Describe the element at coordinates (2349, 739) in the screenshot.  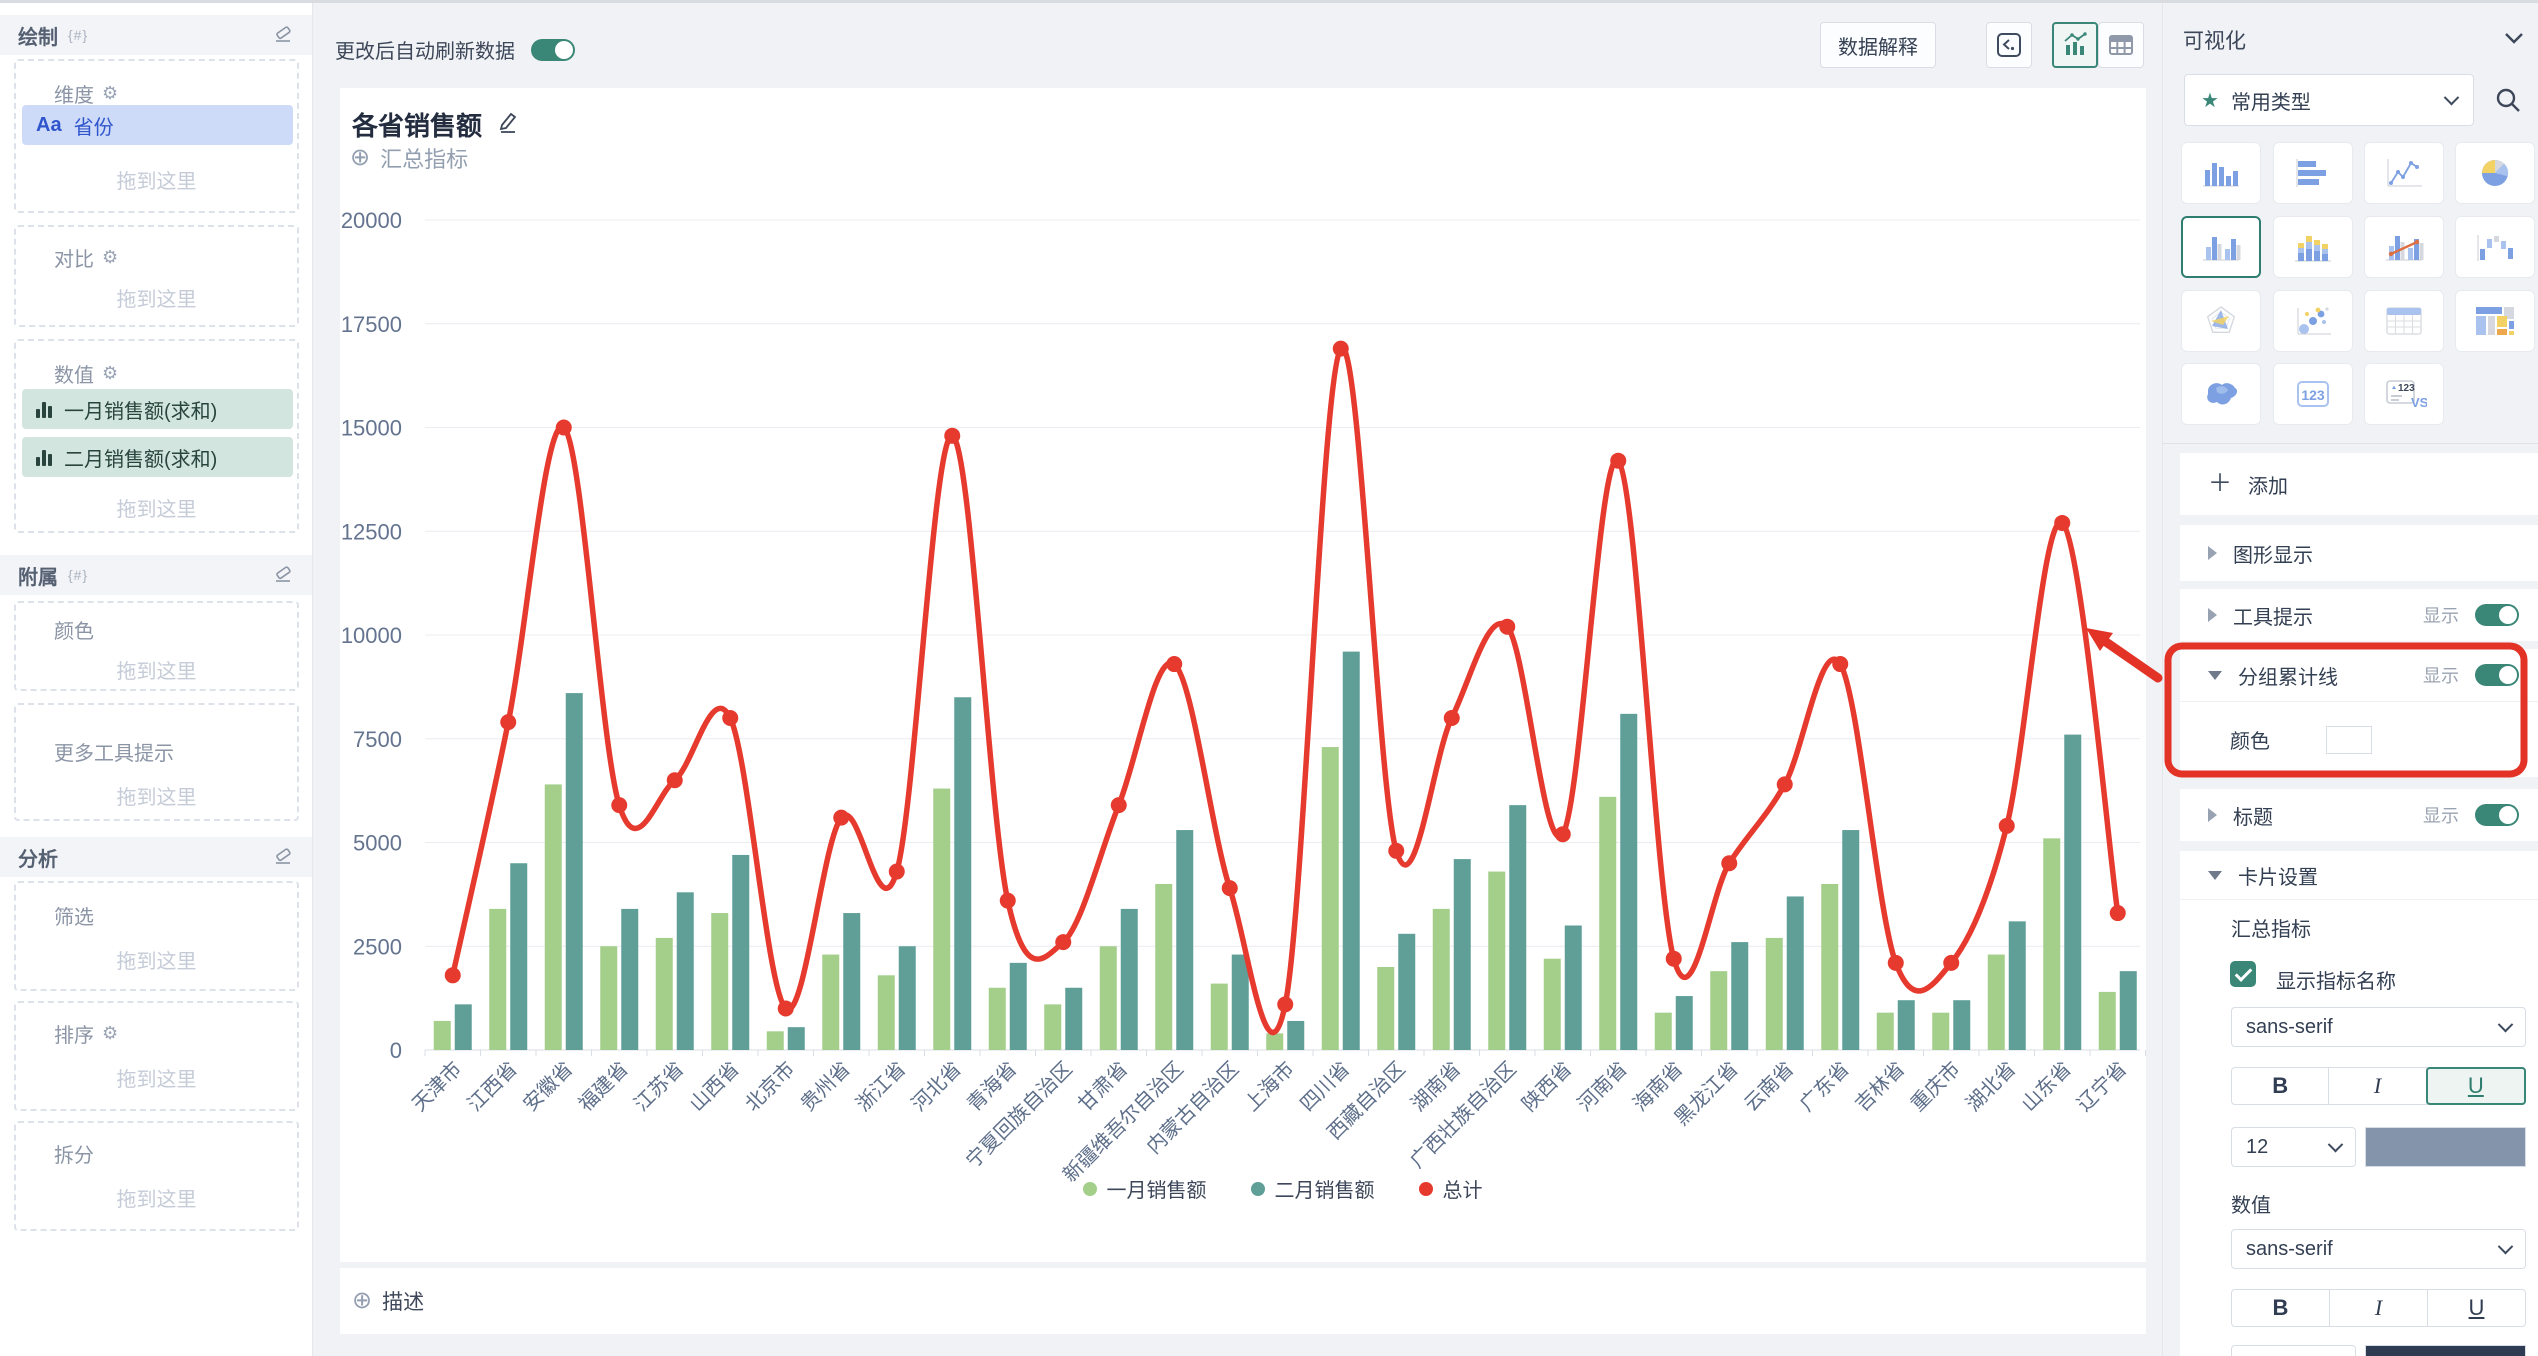
I see `line-color-picker` at that location.